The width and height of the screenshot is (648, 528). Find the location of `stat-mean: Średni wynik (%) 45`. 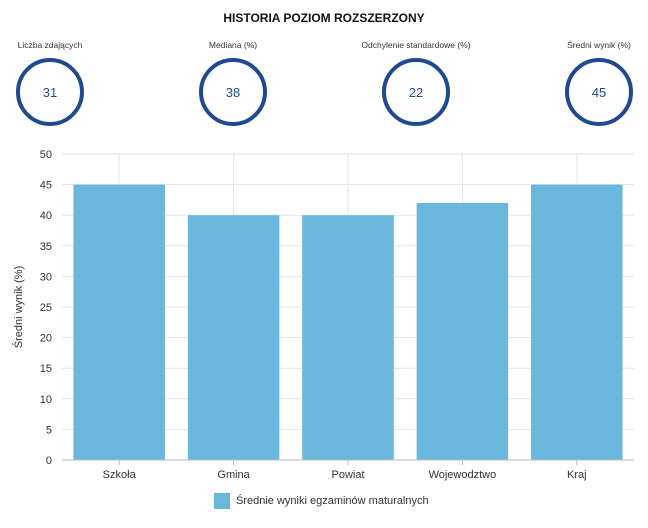

stat-mean: Średni wynik (%) 45 is located at coordinates (588, 82).